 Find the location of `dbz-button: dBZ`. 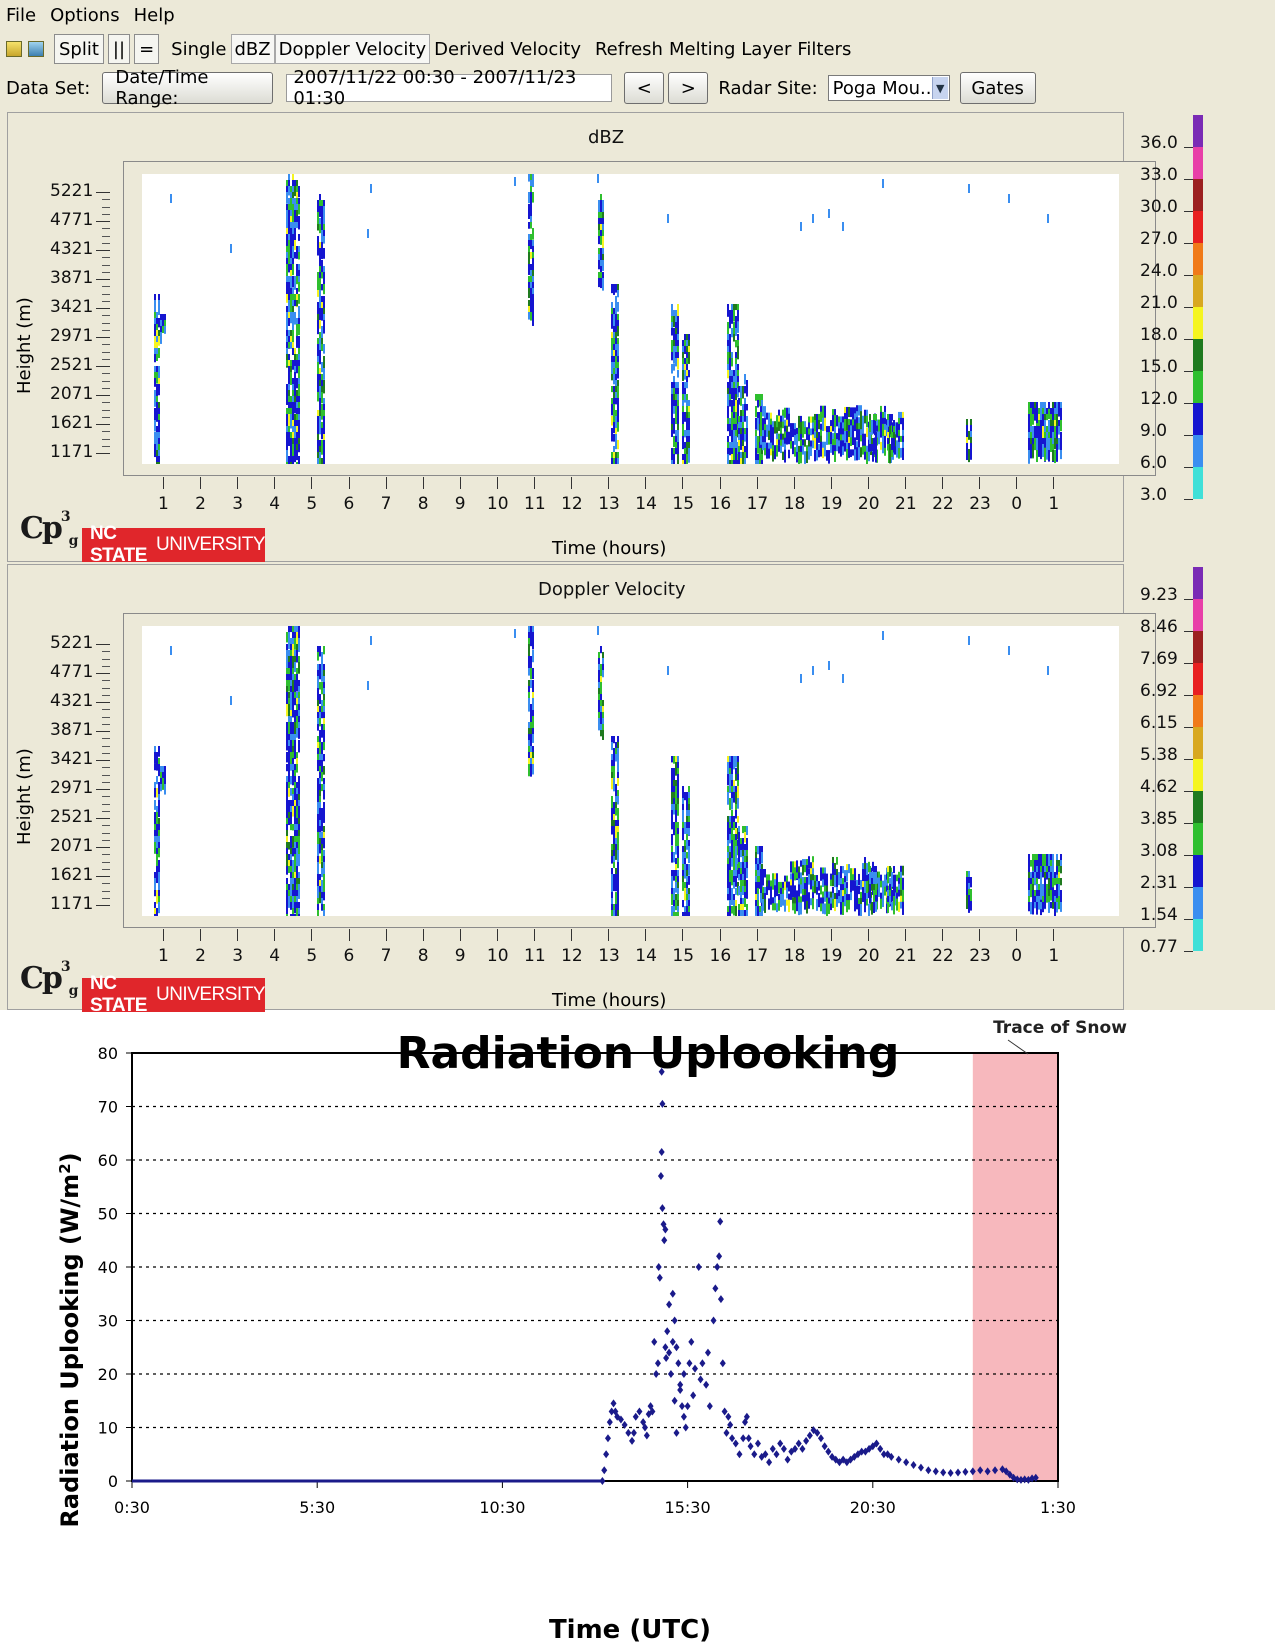

dbz-button: dBZ is located at coordinates (252, 49).